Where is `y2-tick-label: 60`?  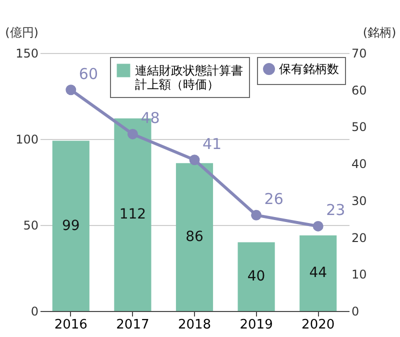 y2-tick-label: 60 is located at coordinates (359, 90).